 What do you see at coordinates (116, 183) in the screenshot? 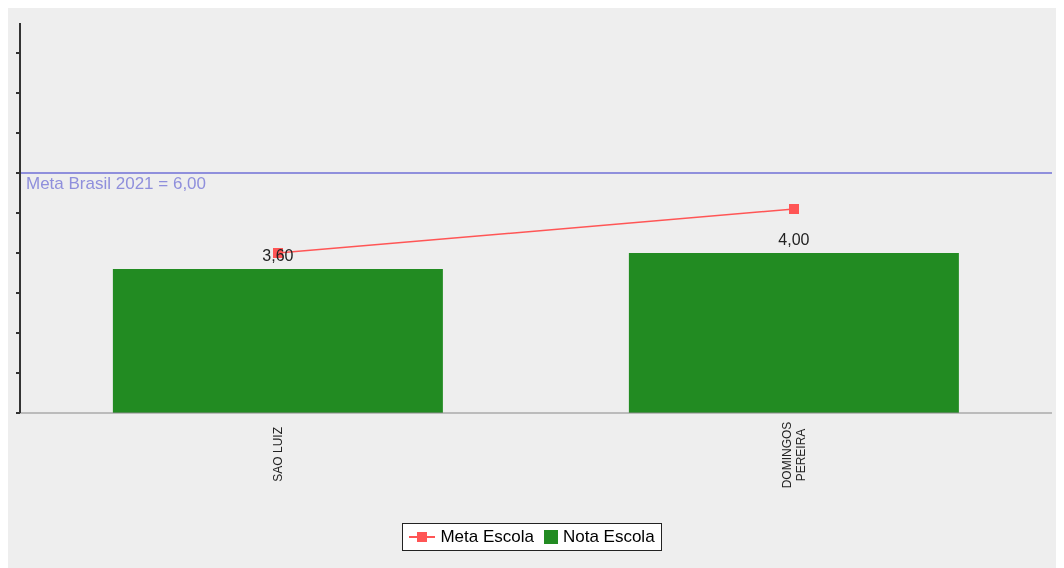
I see `ref-line-label: Meta Brasil 2021 = 6,00` at bounding box center [116, 183].